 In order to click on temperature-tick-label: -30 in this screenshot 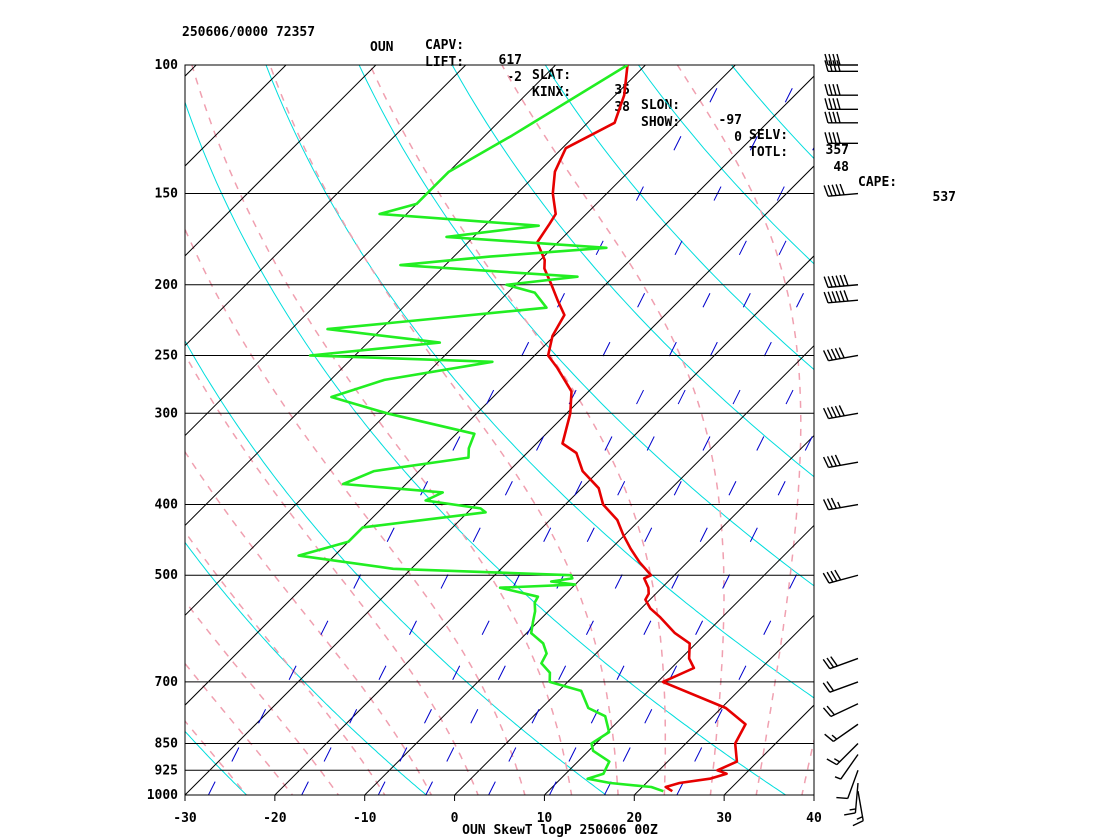, I will do `click(185, 818)`.